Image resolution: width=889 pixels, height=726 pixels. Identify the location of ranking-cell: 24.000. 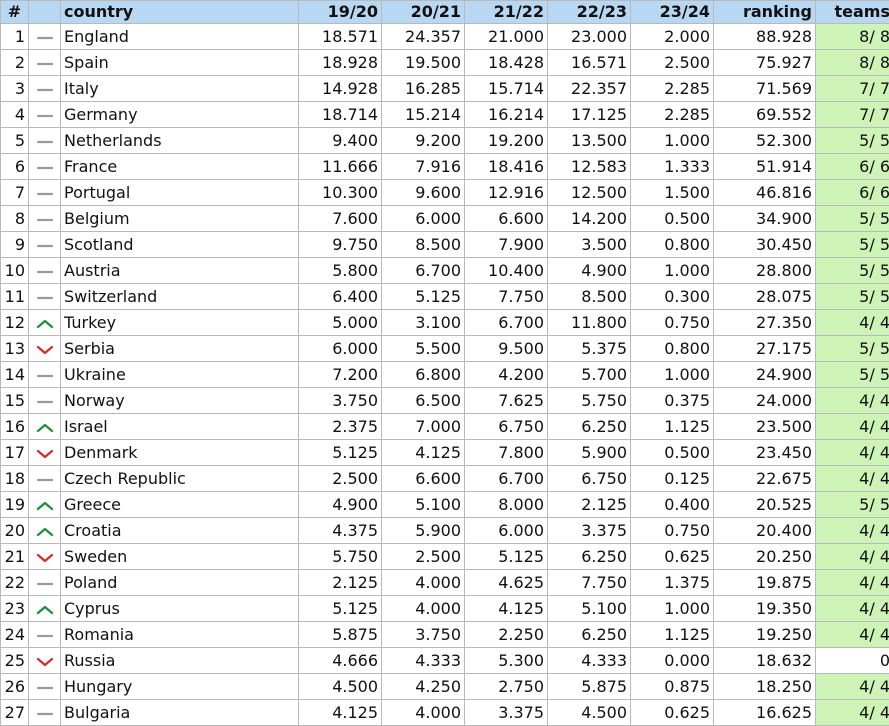
(765, 401).